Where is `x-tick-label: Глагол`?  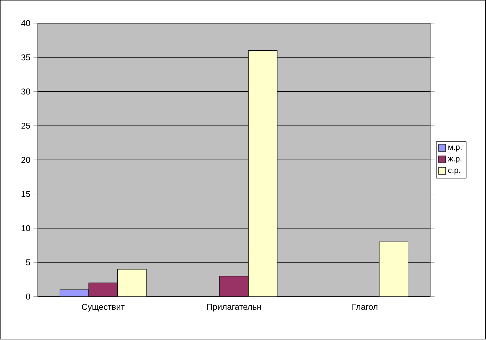
x-tick-label: Глагол is located at coordinates (365, 307).